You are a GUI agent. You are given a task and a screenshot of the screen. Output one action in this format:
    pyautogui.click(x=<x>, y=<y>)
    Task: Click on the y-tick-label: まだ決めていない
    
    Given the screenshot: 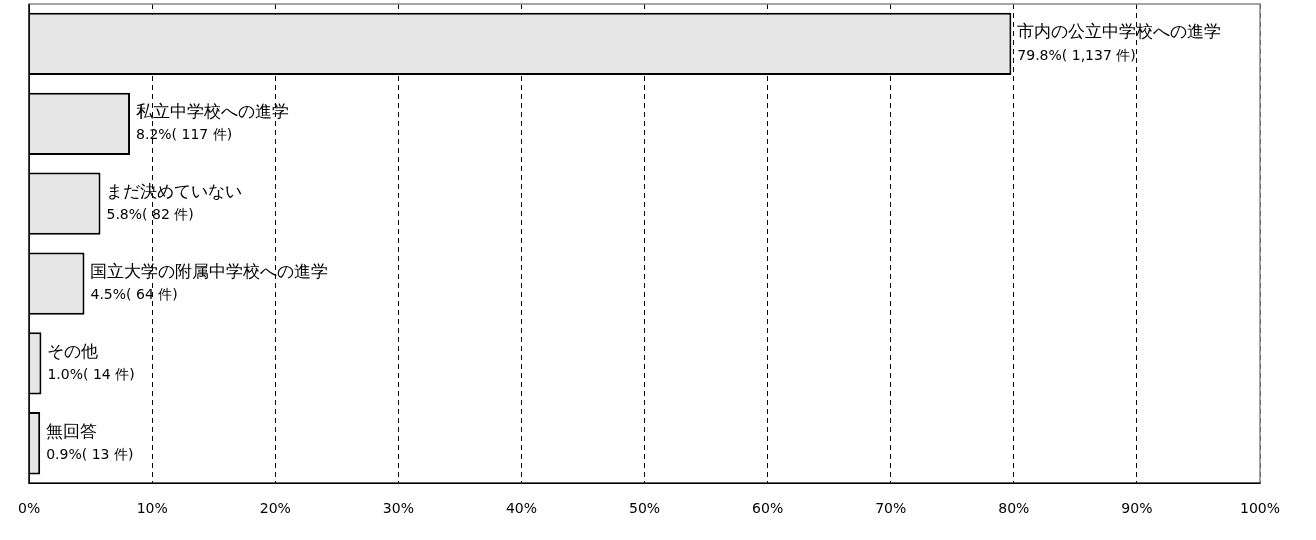 What is the action you would take?
    pyautogui.click(x=174, y=191)
    